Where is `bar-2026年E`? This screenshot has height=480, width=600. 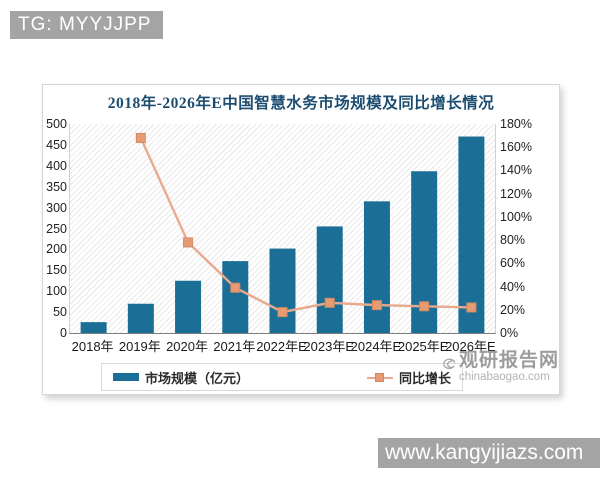 bar-2026年E is located at coordinates (471, 234).